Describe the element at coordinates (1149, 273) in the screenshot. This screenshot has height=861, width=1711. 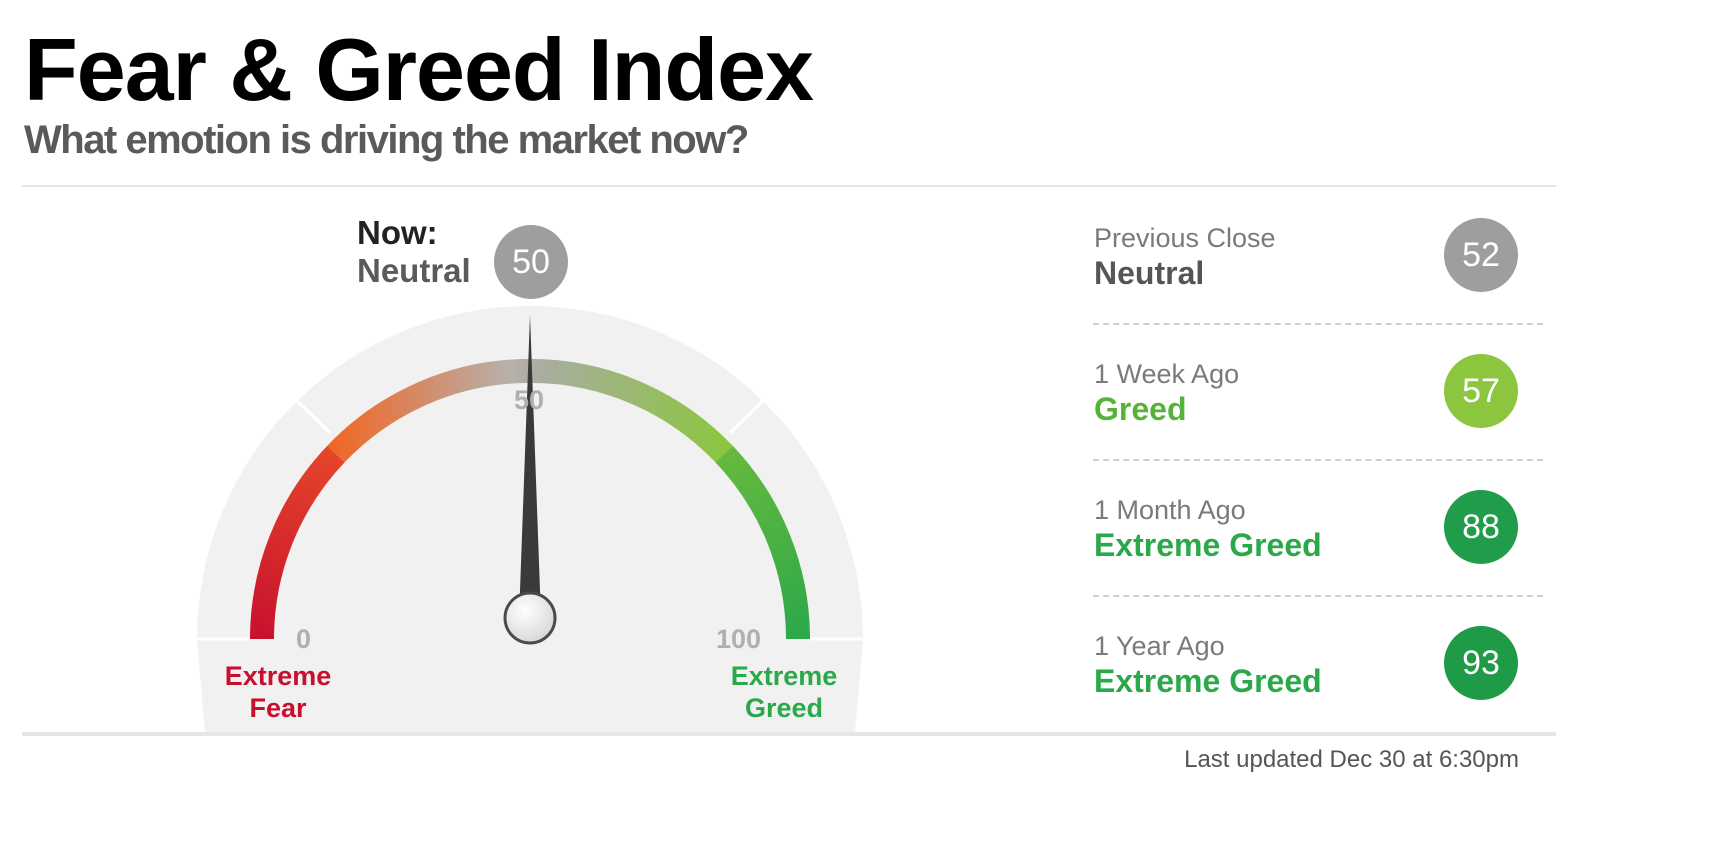
I see `history-rating: Neutral` at that location.